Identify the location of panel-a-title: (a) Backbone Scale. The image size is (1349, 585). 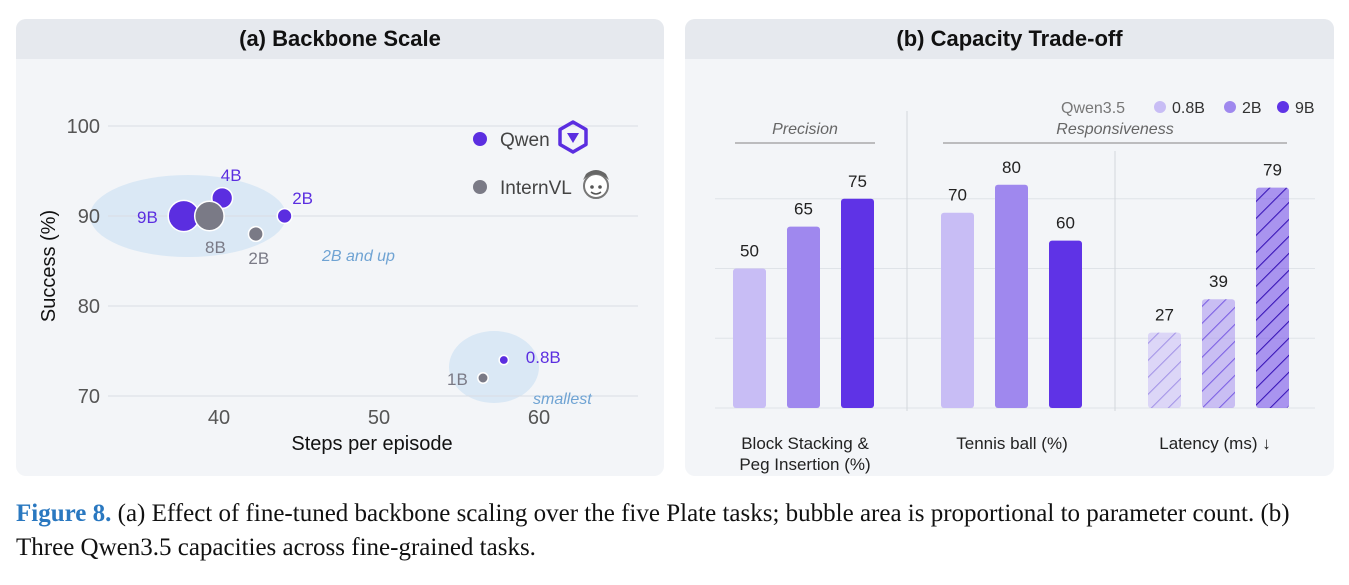
(340, 39).